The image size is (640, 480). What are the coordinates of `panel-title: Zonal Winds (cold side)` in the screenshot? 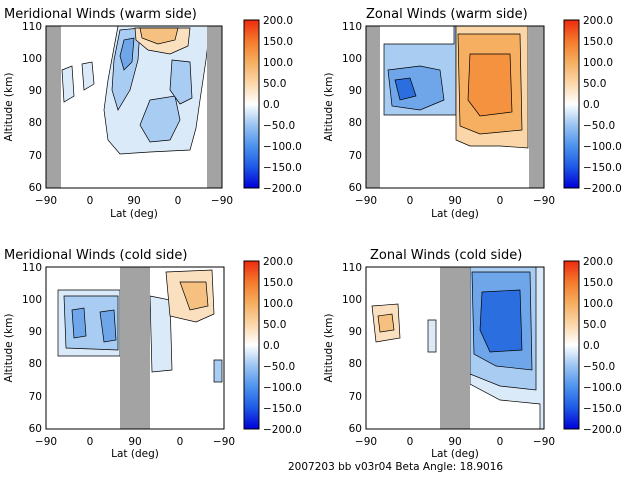 It's located at (446, 255).